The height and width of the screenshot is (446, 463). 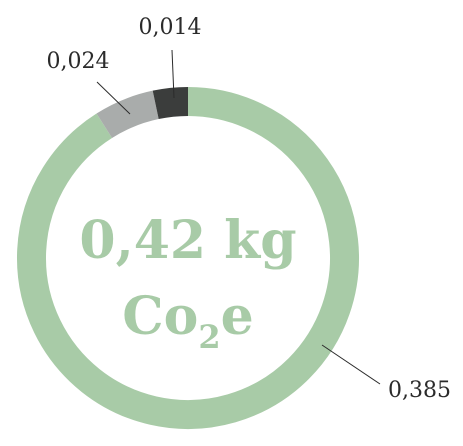 I want to click on center-unit-subscript: 2, so click(x=209, y=337).